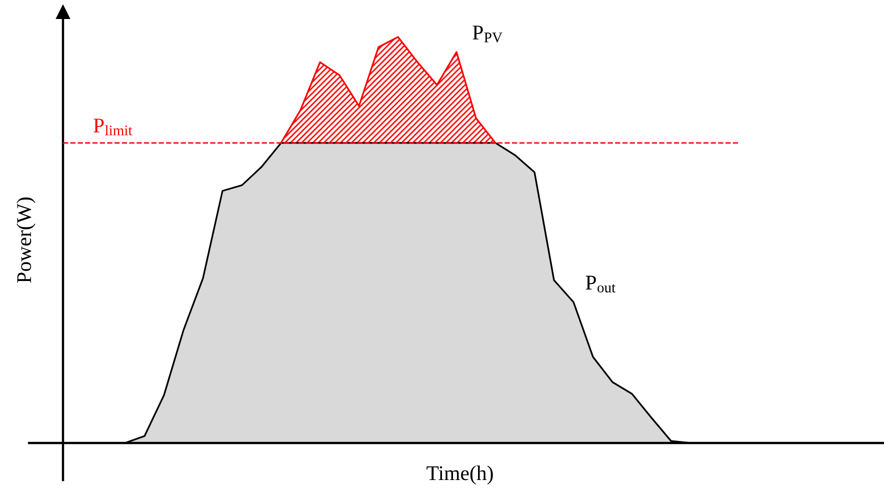  What do you see at coordinates (113, 127) in the screenshot?
I see `ref-line-label: P$_{limit}$` at bounding box center [113, 127].